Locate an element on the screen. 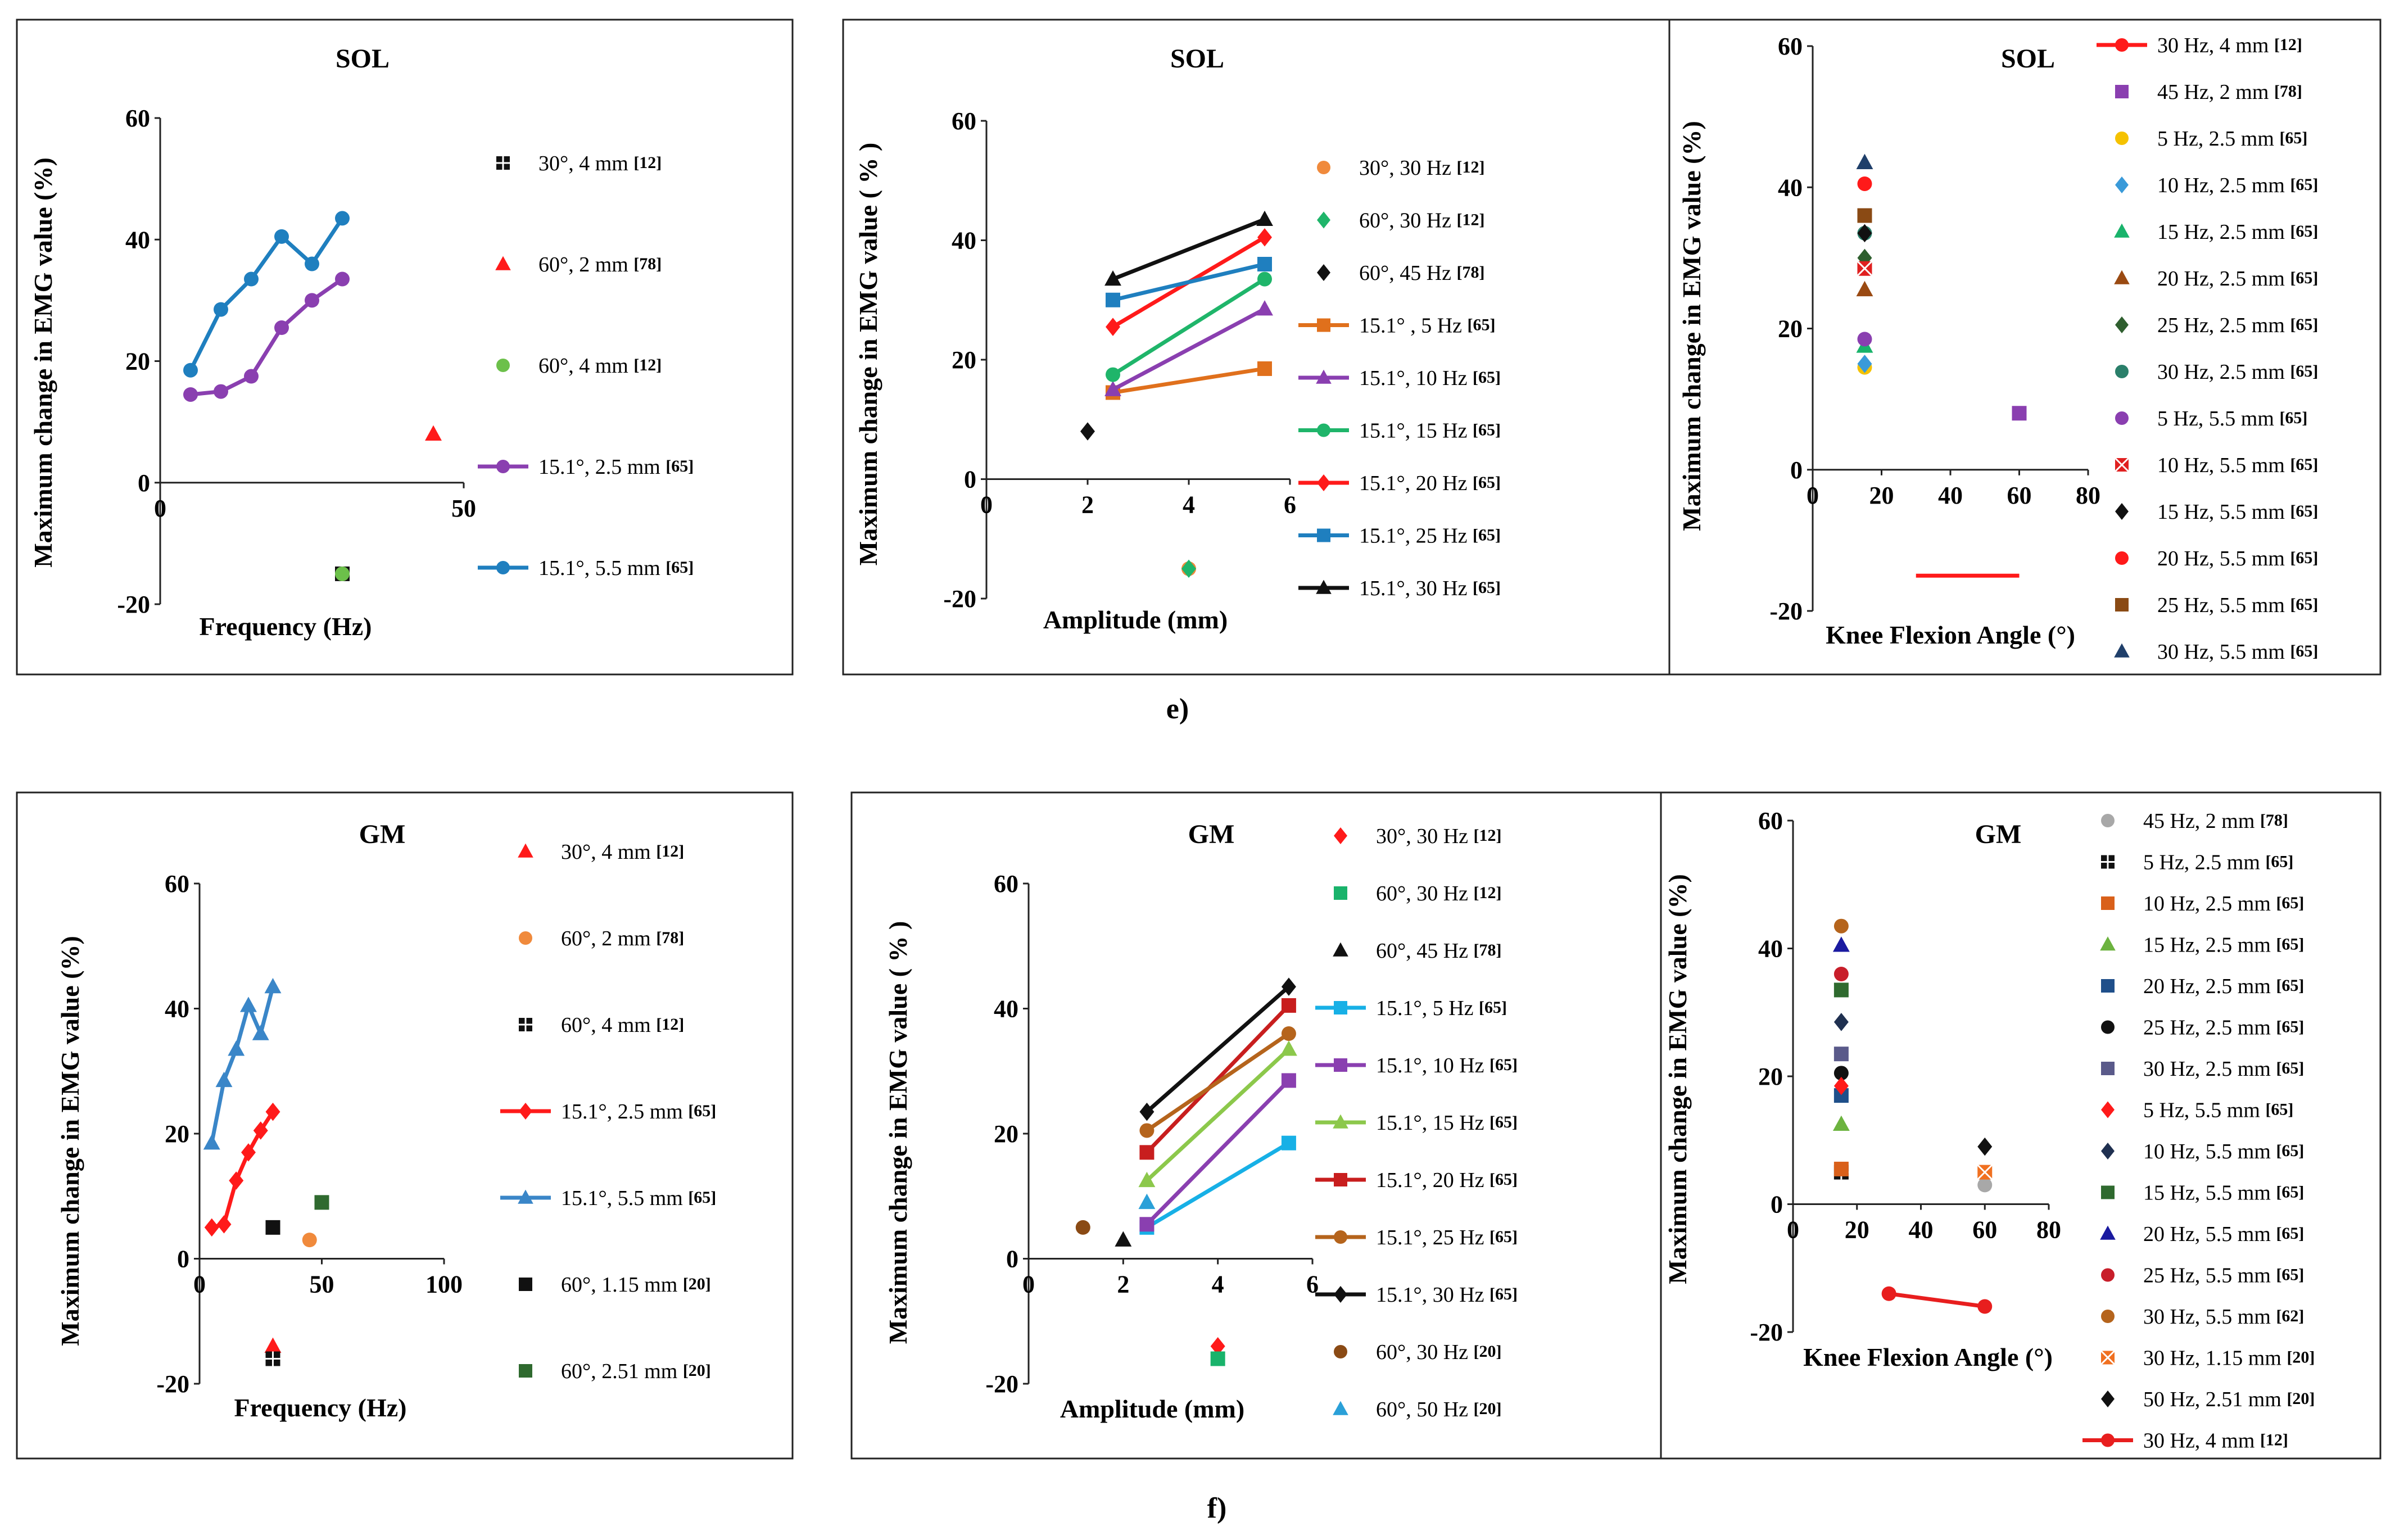 Image resolution: width=2395 pixels, height=1540 pixels. x-tick-label: 60 is located at coordinates (1984, 1230).